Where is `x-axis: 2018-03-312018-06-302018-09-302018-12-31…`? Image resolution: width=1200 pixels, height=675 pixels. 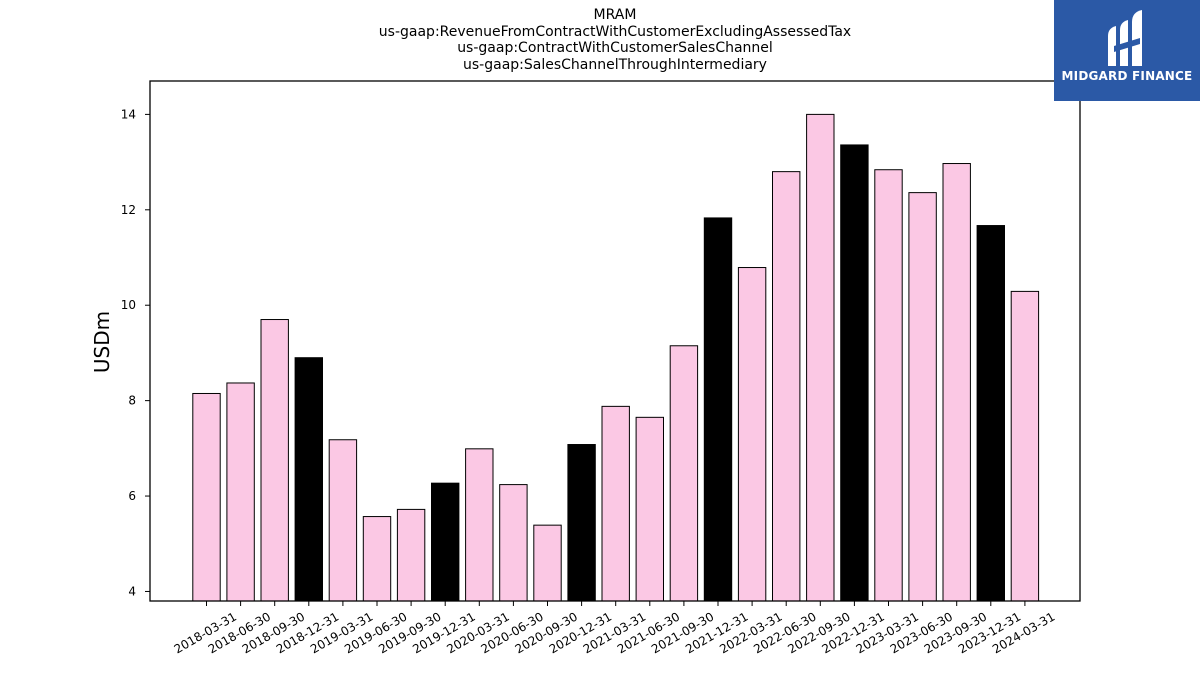
x-axis: 2018-03-312018-06-302018-09-302018-12-31… is located at coordinates (614, 628).